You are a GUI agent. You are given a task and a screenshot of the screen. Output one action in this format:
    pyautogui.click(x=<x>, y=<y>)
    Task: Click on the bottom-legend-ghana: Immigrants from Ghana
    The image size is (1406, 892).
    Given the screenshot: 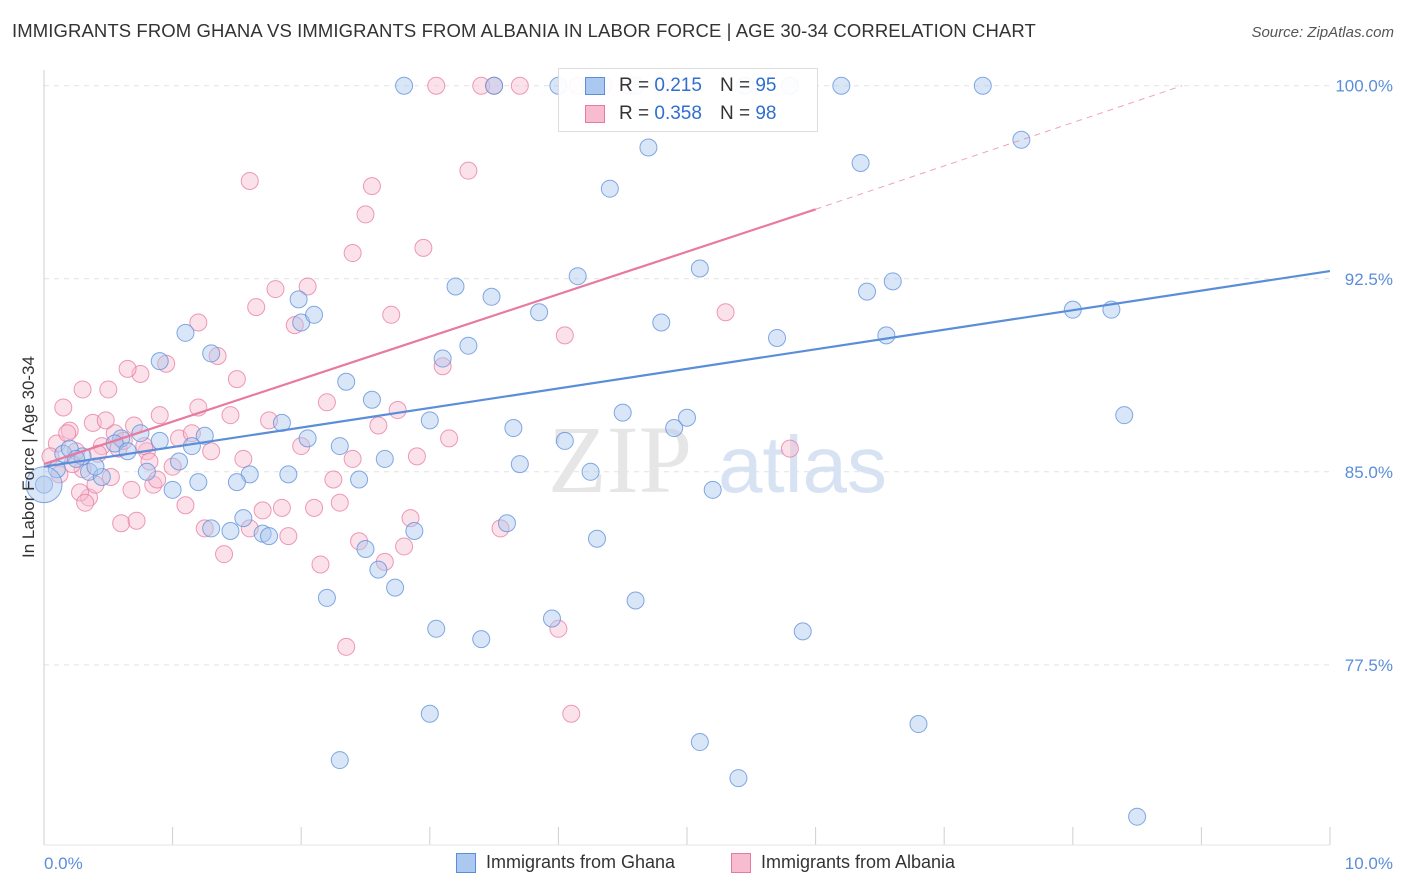 What is the action you would take?
    pyautogui.click(x=565, y=862)
    